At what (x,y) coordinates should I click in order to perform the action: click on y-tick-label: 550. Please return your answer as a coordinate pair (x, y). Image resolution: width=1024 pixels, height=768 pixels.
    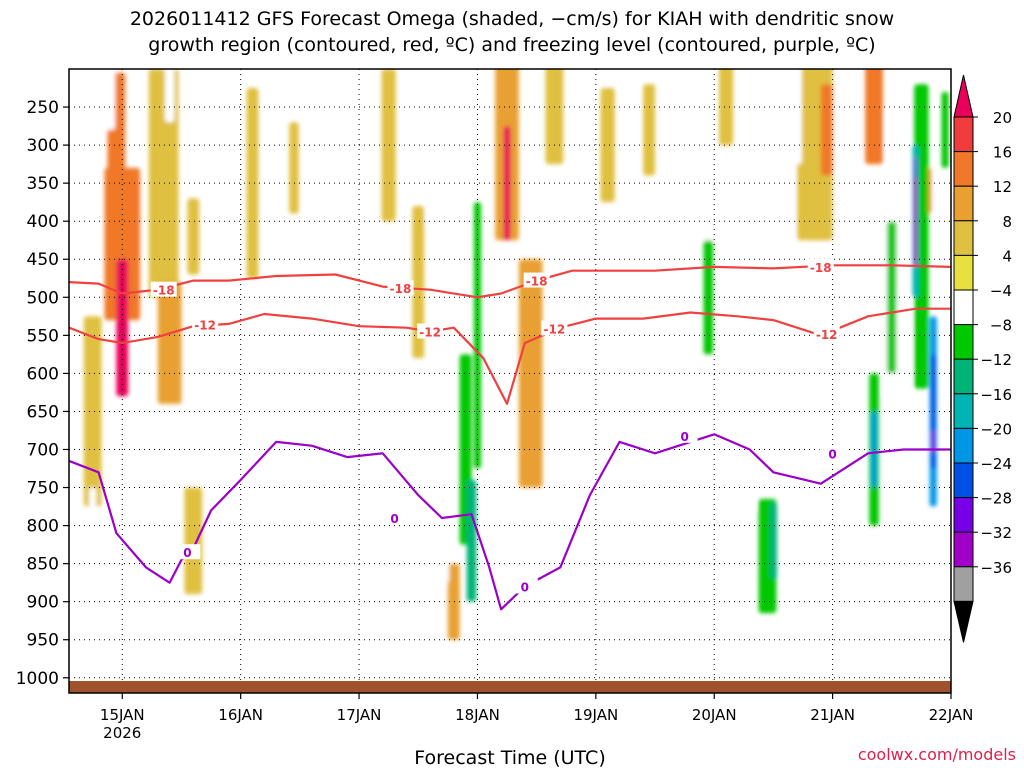
    Looking at the image, I should click on (43, 336).